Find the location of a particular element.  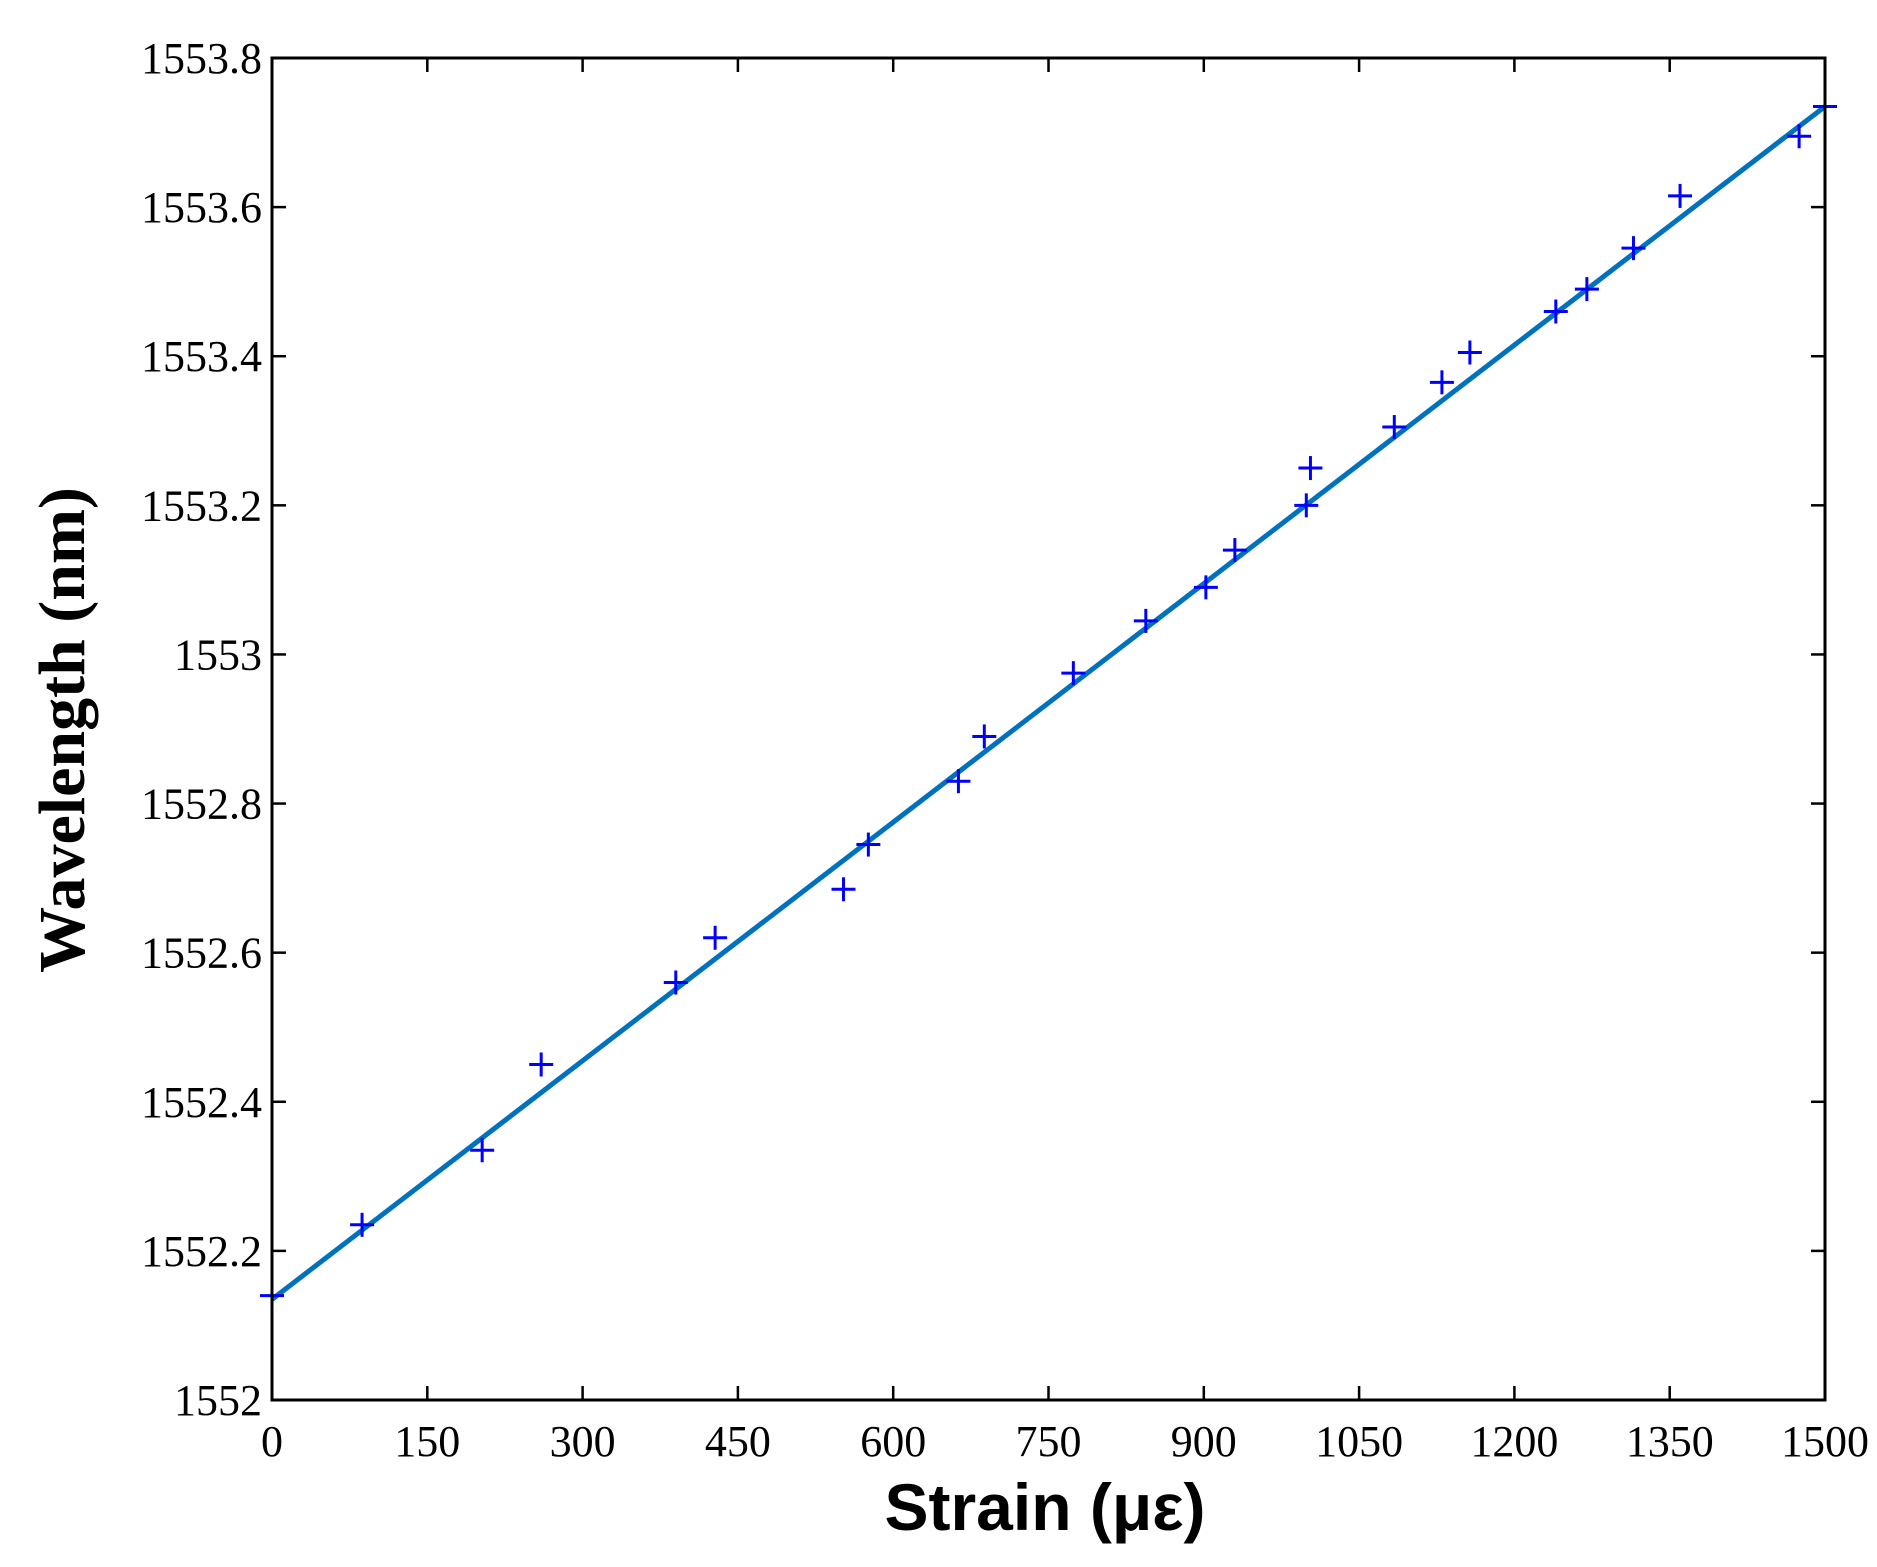

y-tick-label: 1553.6 is located at coordinates (201, 207).